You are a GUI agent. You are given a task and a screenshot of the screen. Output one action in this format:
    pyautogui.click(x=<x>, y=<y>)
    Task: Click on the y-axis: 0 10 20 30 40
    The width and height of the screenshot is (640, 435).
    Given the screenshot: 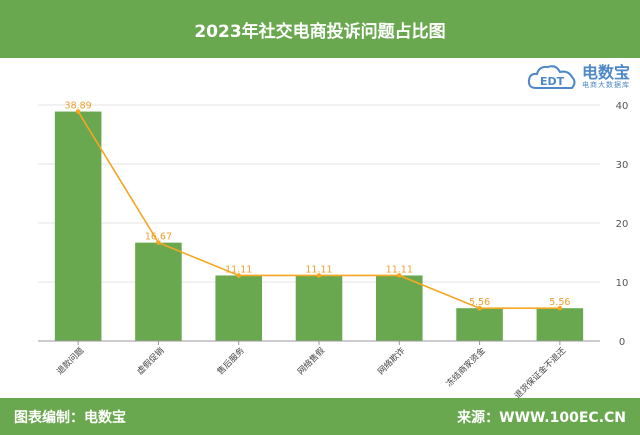 What is the action you would take?
    pyautogui.click(x=622, y=224)
    